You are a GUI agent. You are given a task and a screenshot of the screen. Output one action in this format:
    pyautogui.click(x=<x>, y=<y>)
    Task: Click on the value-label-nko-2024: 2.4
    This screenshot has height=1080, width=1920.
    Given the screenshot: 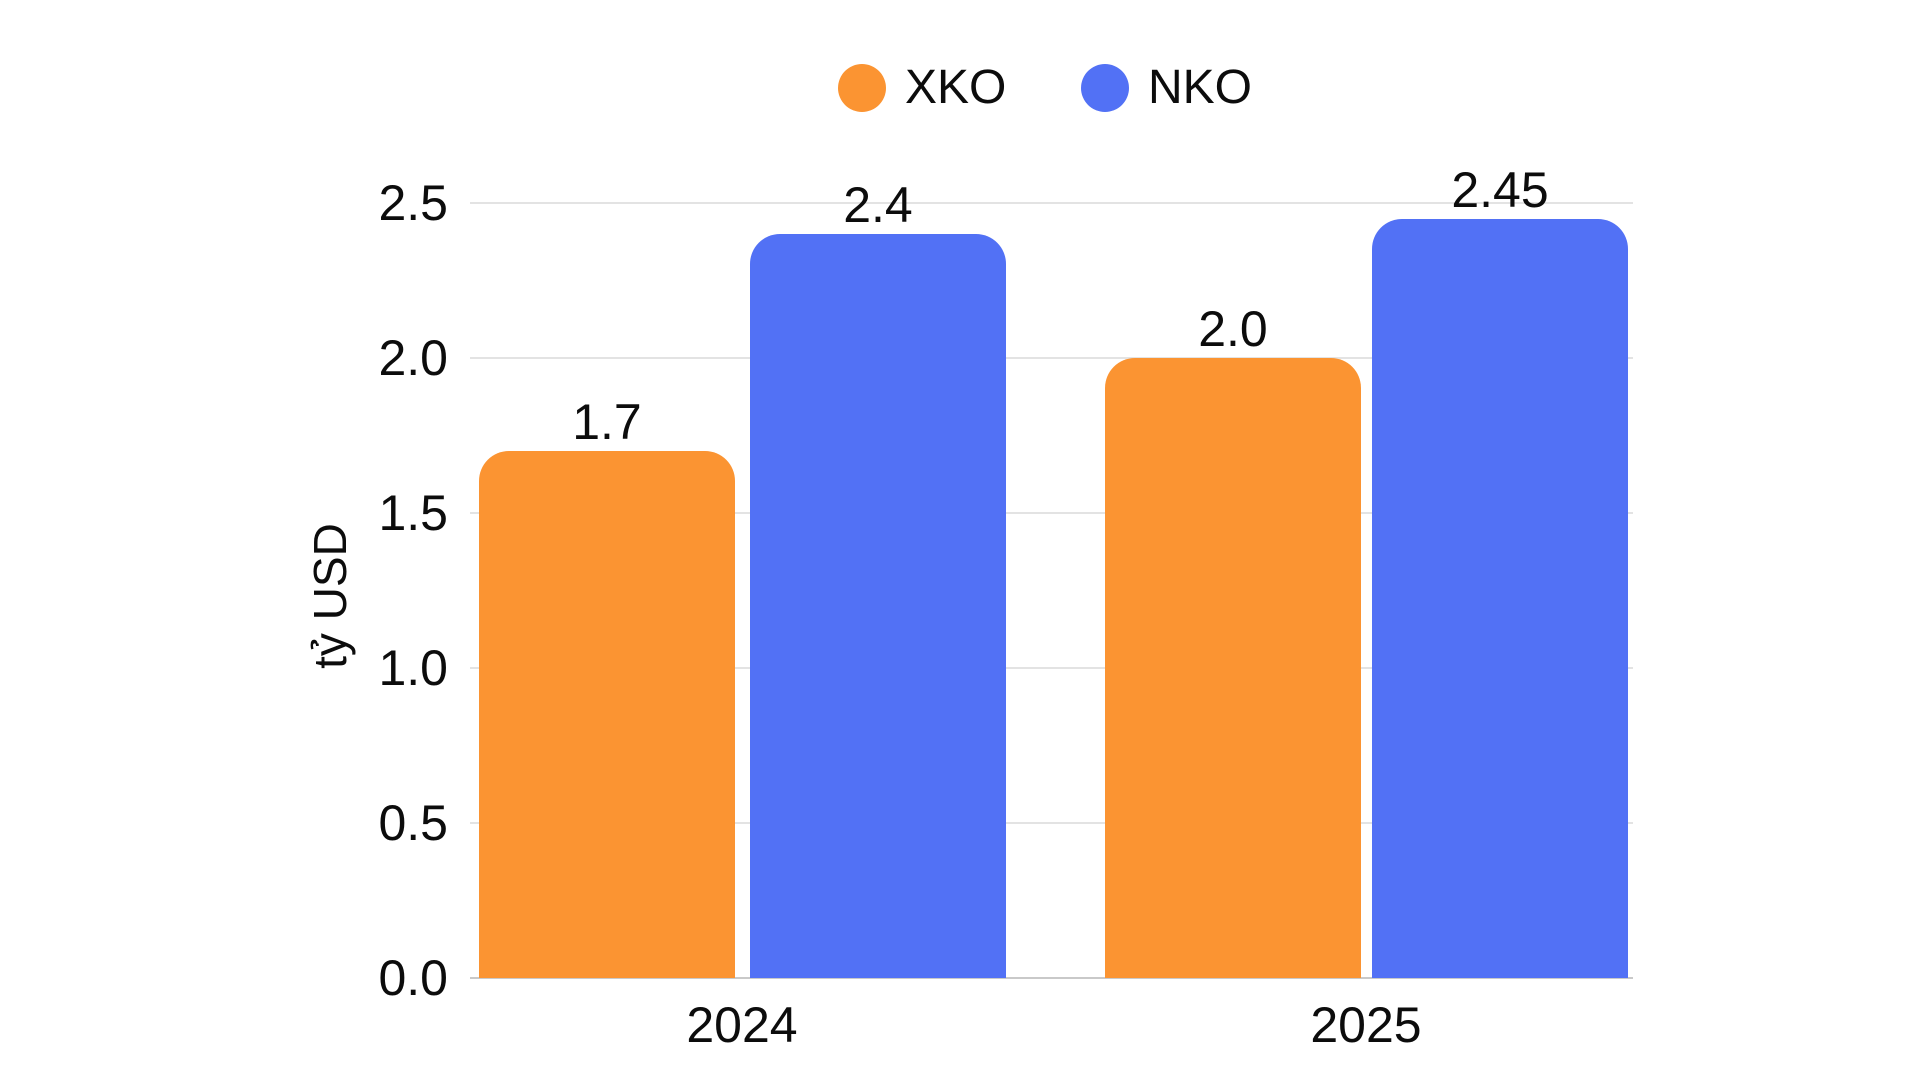 What is the action you would take?
    pyautogui.click(x=878, y=205)
    